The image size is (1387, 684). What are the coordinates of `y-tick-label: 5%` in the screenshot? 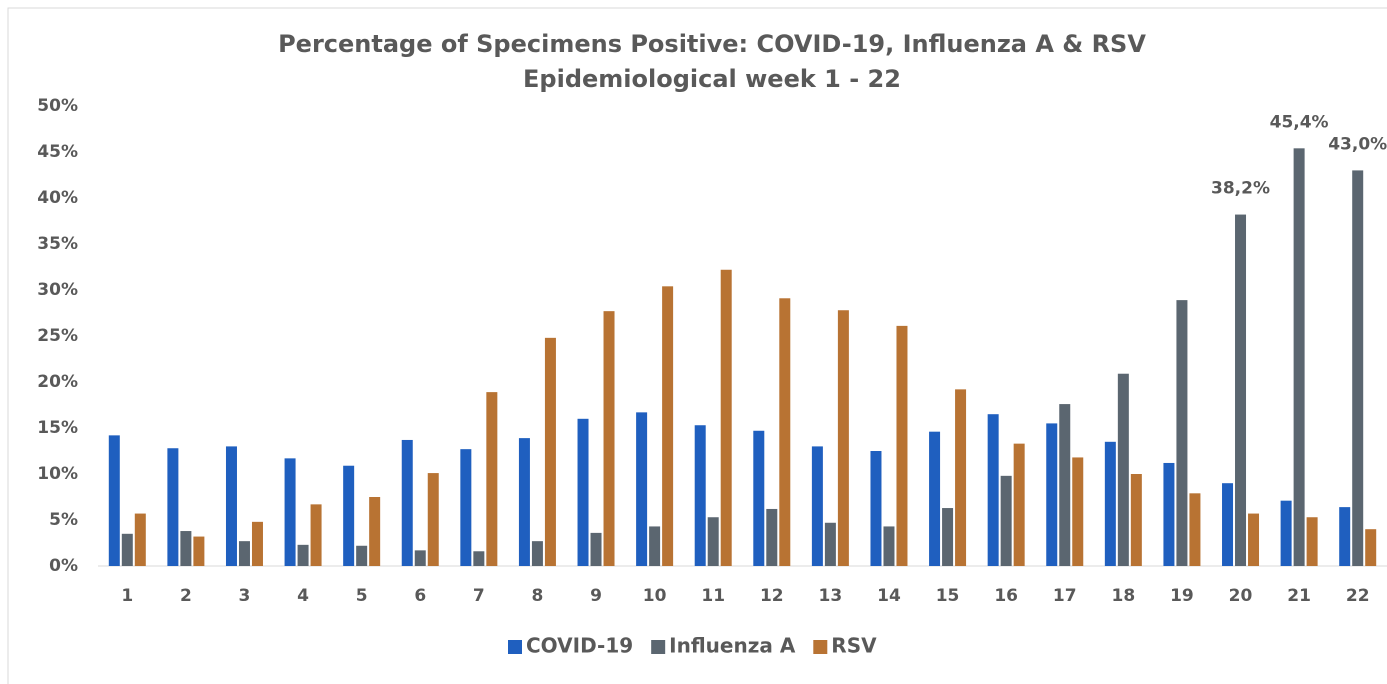 It's located at (63, 520).